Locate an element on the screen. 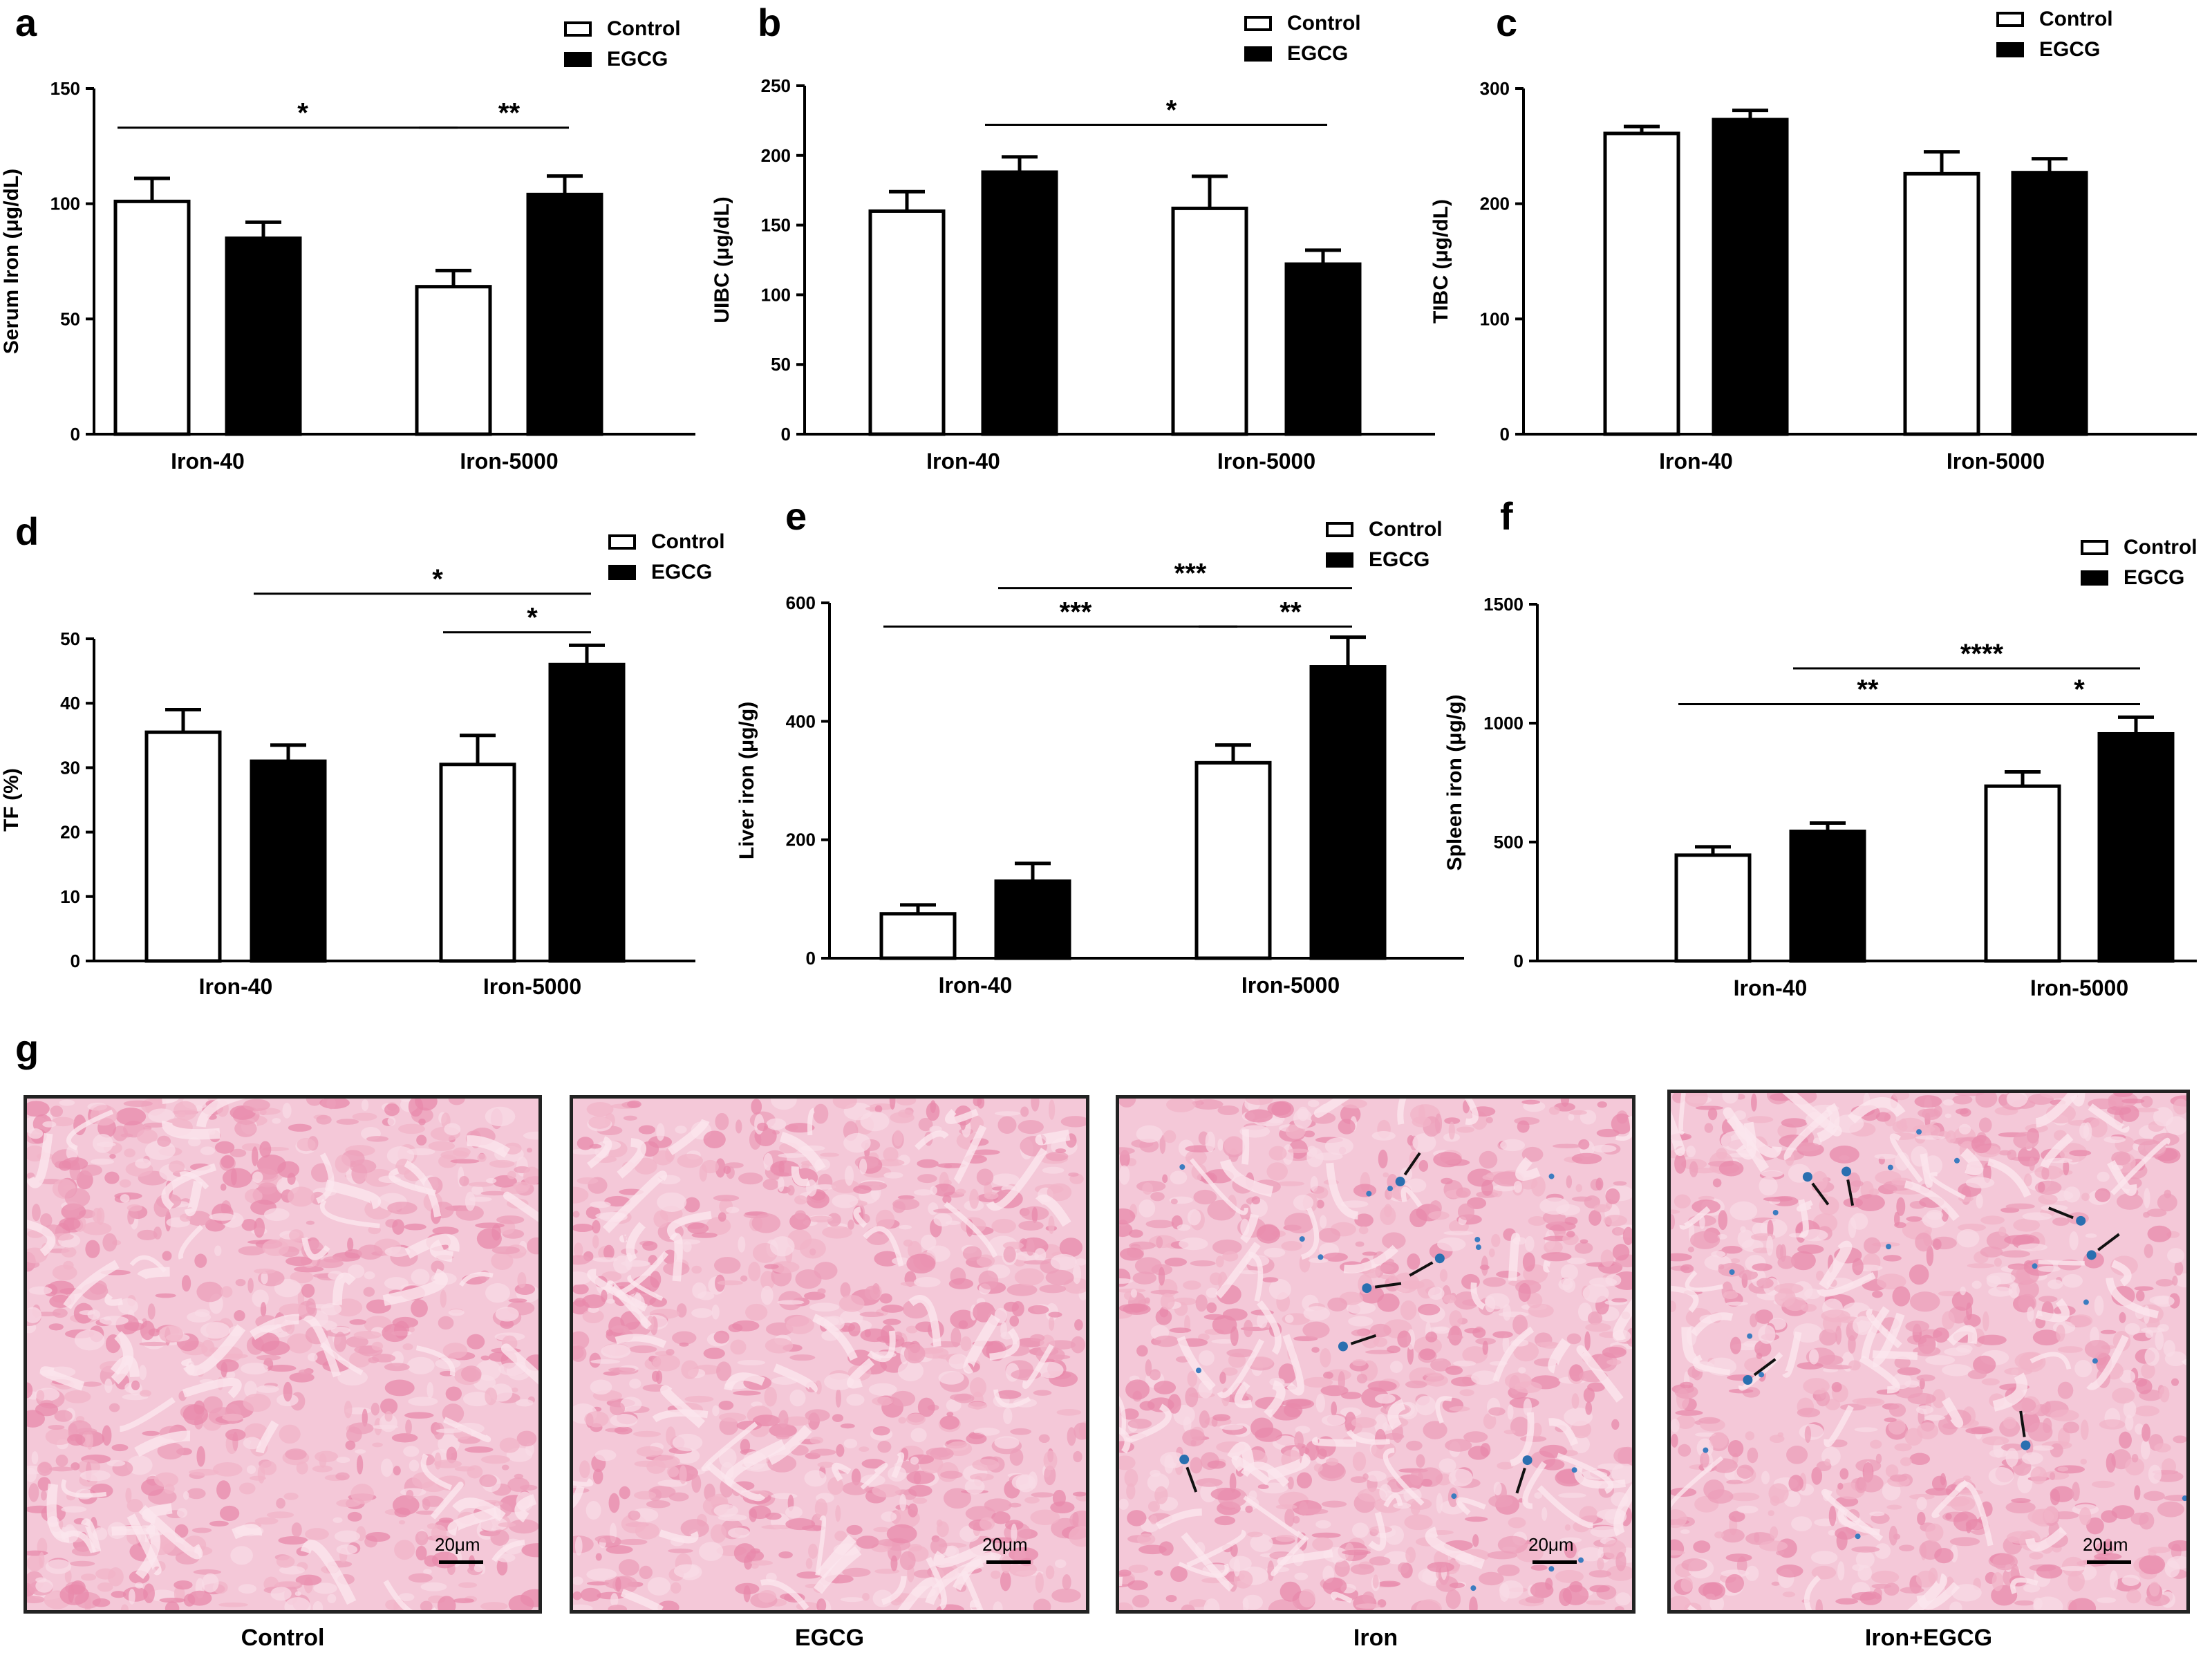 The image size is (2212, 1662). x-tick-label: Iron-5000 is located at coordinates (1996, 462).